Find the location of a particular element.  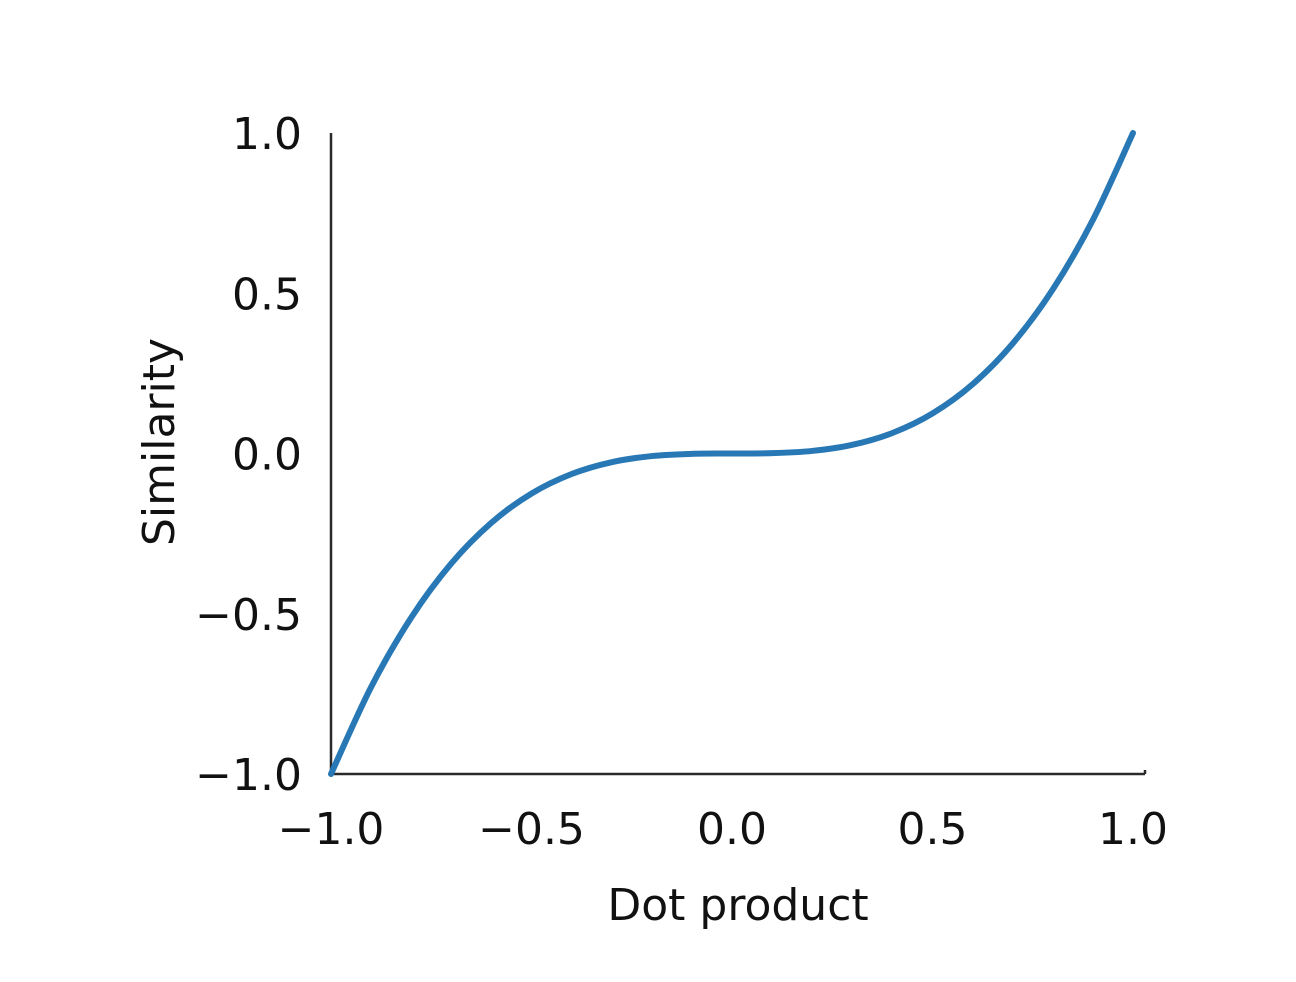

y-axis-title: Similarity is located at coordinates (159, 442).